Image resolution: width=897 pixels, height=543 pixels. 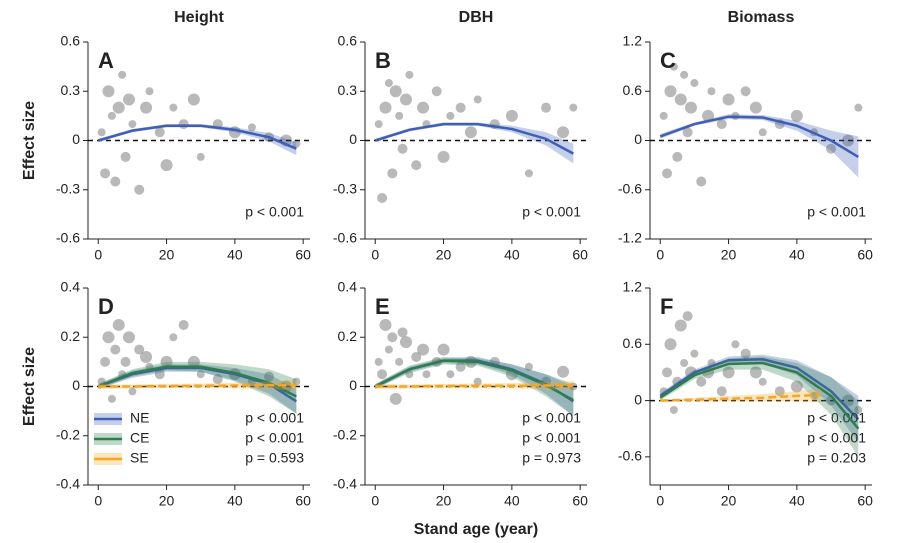 I want to click on p-value: p = 0.973, so click(x=551, y=458).